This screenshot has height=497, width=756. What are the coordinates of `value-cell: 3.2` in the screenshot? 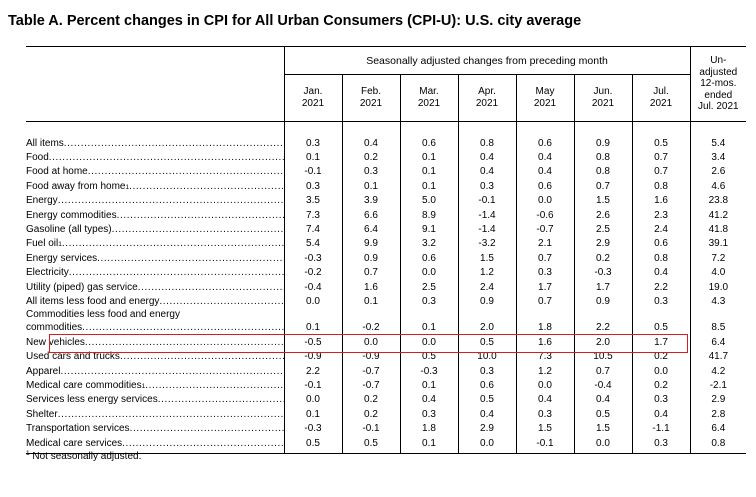 It's located at (428, 244).